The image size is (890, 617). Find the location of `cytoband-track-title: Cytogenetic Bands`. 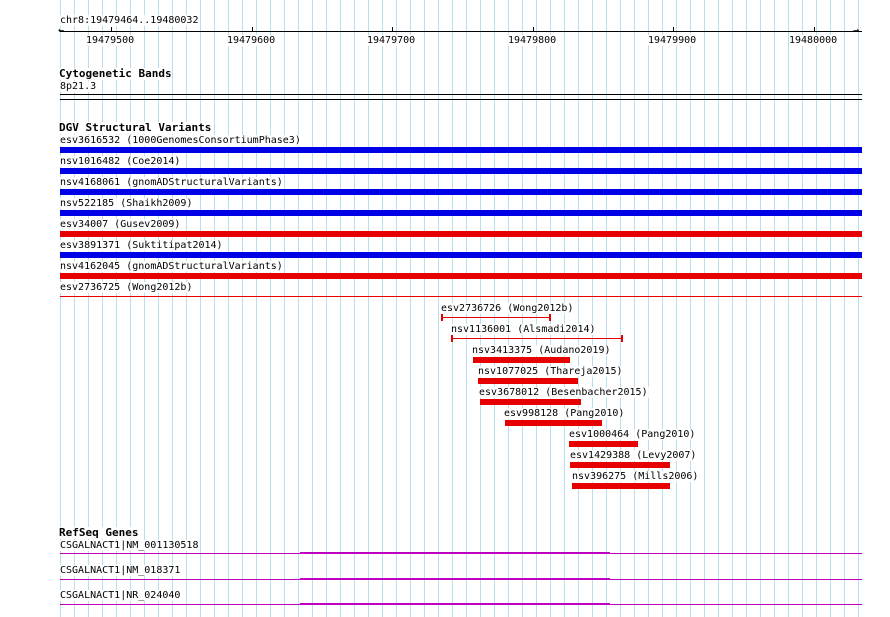

cytoband-track-title: Cytogenetic Bands is located at coordinates (115, 73).